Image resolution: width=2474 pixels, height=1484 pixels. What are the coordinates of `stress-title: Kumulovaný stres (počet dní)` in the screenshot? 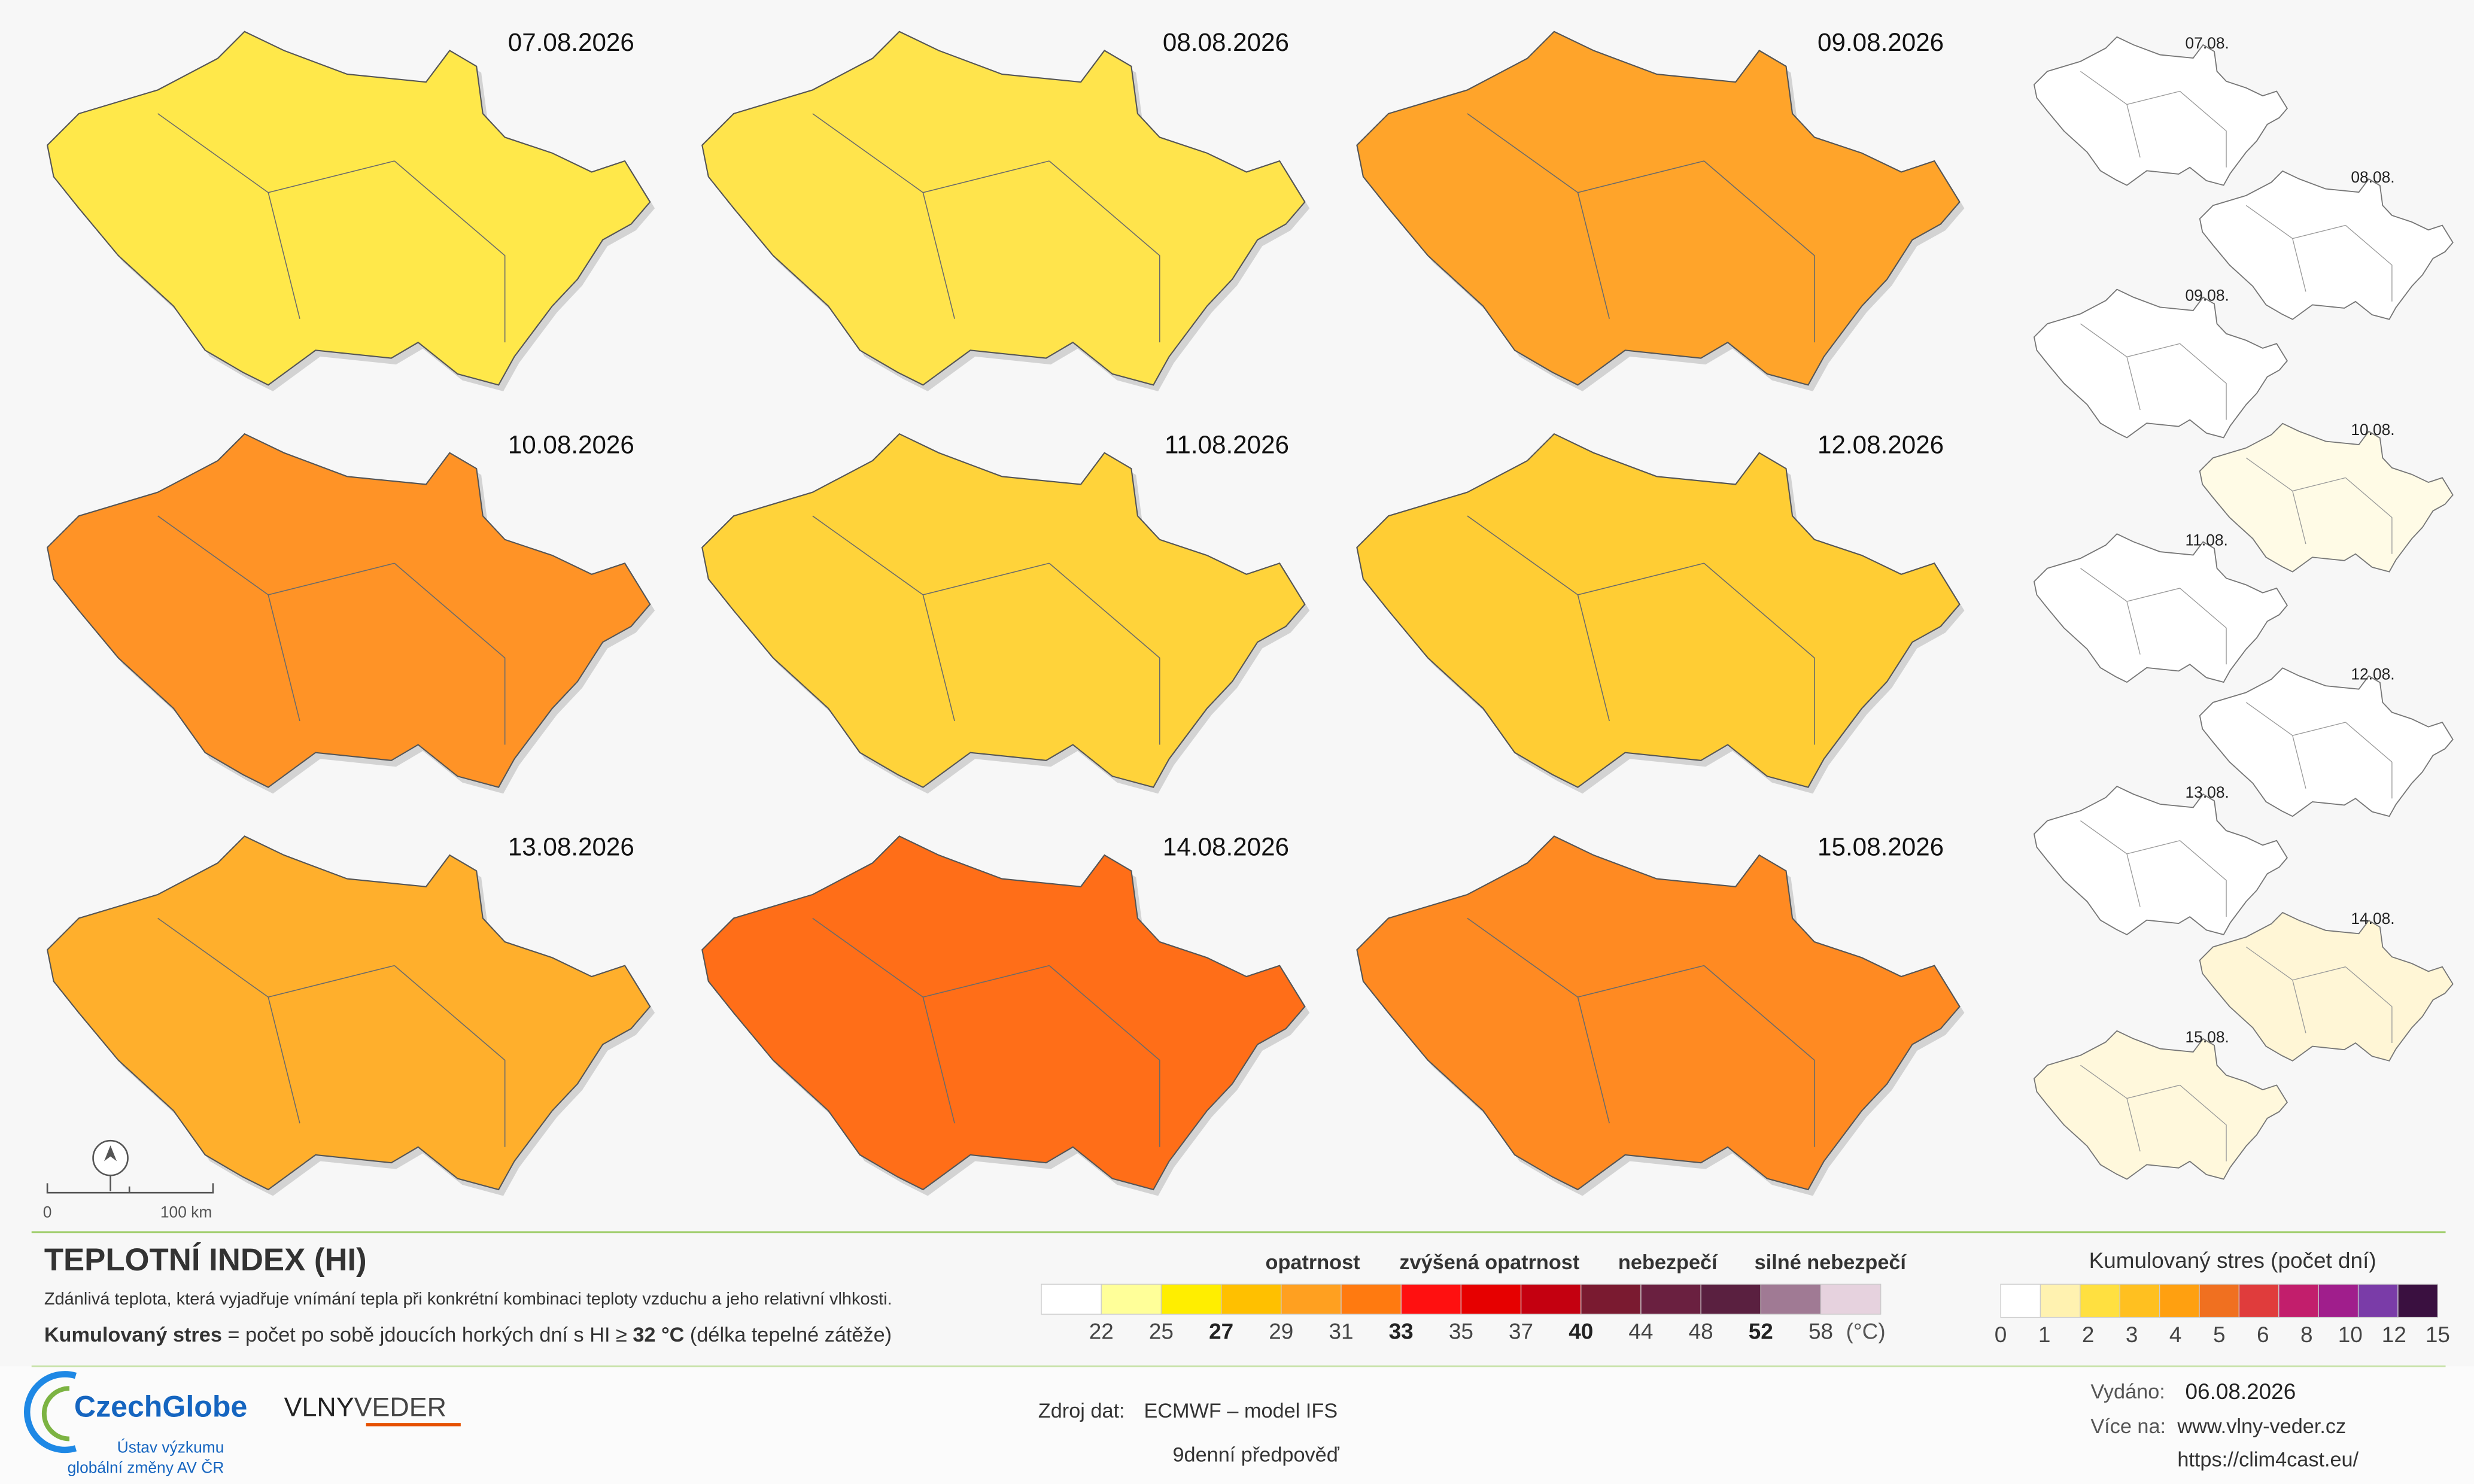 It's located at (2232, 1260).